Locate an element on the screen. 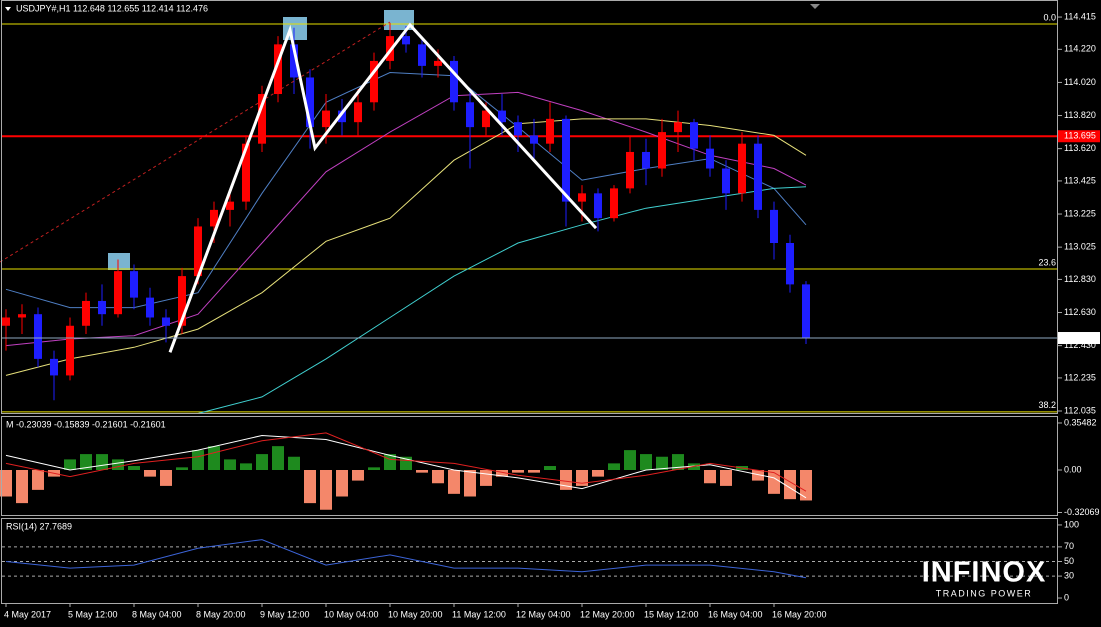 This screenshot has width=1101, height=627. x-tick-label: 9 May 12:00 is located at coordinates (285, 614).